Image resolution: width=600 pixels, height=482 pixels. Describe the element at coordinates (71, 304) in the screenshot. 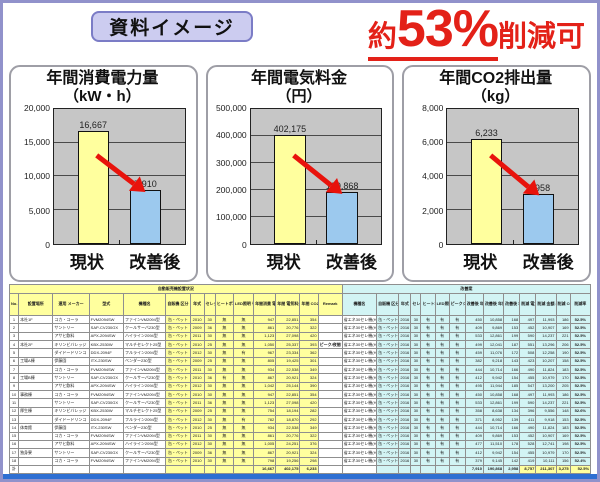

I see `column-header: 運用 メーカー` at that location.